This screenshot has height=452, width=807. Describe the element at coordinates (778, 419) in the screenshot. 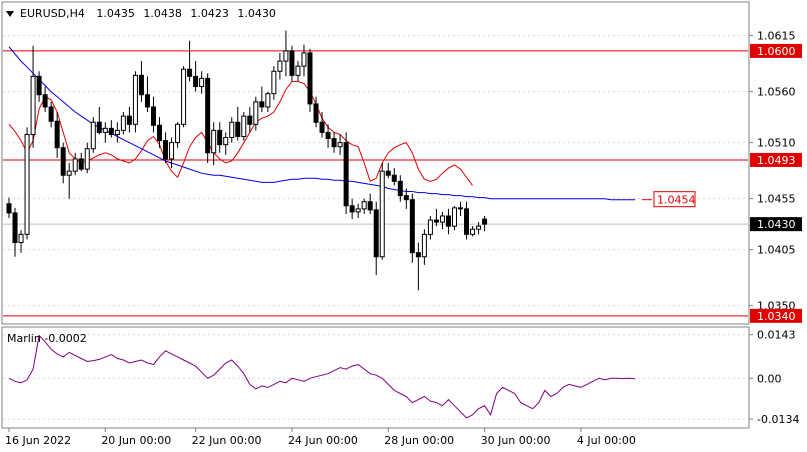

I see `indicator-tick-label: -0.0134` at that location.